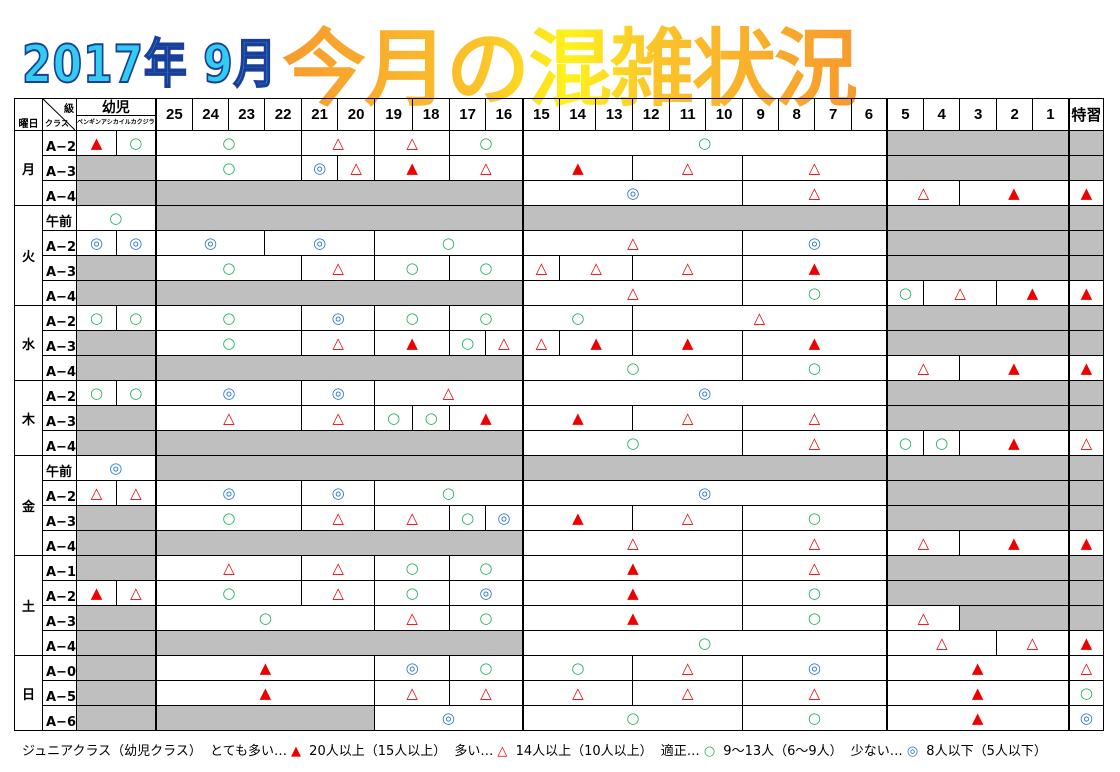 The width and height of the screenshot is (1120, 772). I want to click on class-cell: 午前, so click(59, 468).